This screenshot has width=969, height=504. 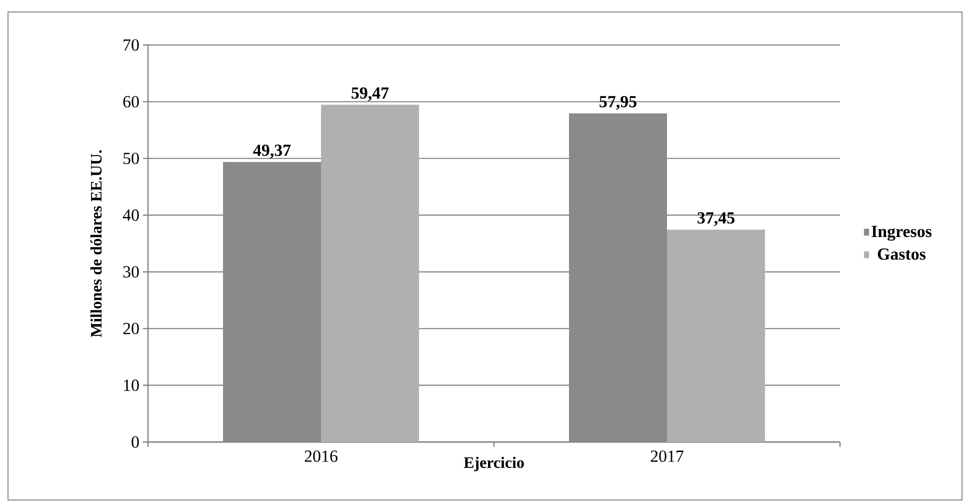 What do you see at coordinates (131, 45) in the screenshot?
I see `y-tick-label: 70` at bounding box center [131, 45].